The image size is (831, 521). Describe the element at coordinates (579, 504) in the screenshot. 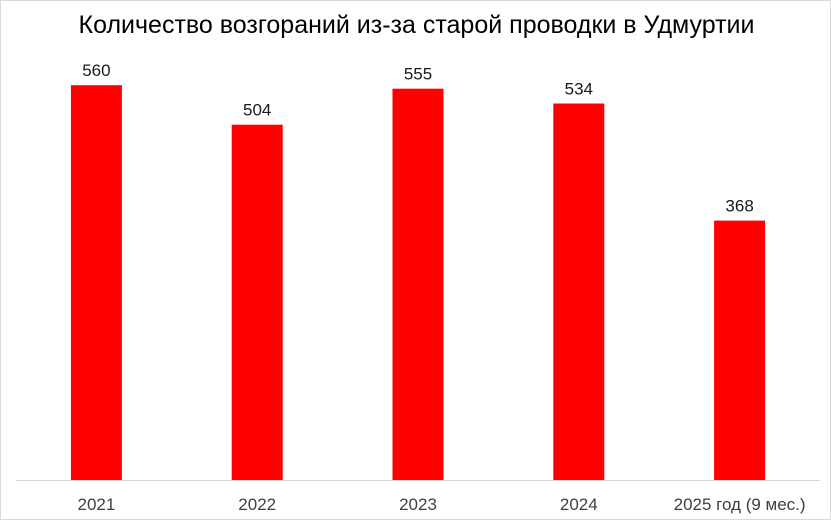

I see `x-tick-label-2024: 2024` at that location.